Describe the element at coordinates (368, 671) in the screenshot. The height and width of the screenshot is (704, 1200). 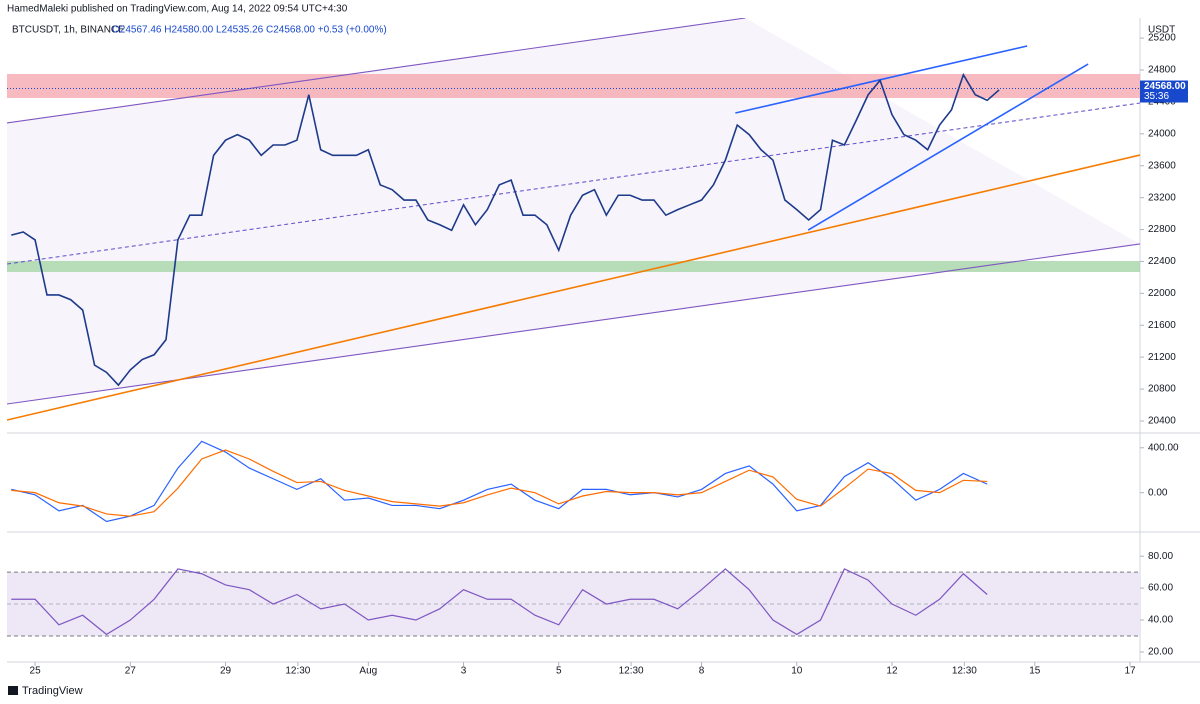
I see `x-tick-label: Aug` at that location.